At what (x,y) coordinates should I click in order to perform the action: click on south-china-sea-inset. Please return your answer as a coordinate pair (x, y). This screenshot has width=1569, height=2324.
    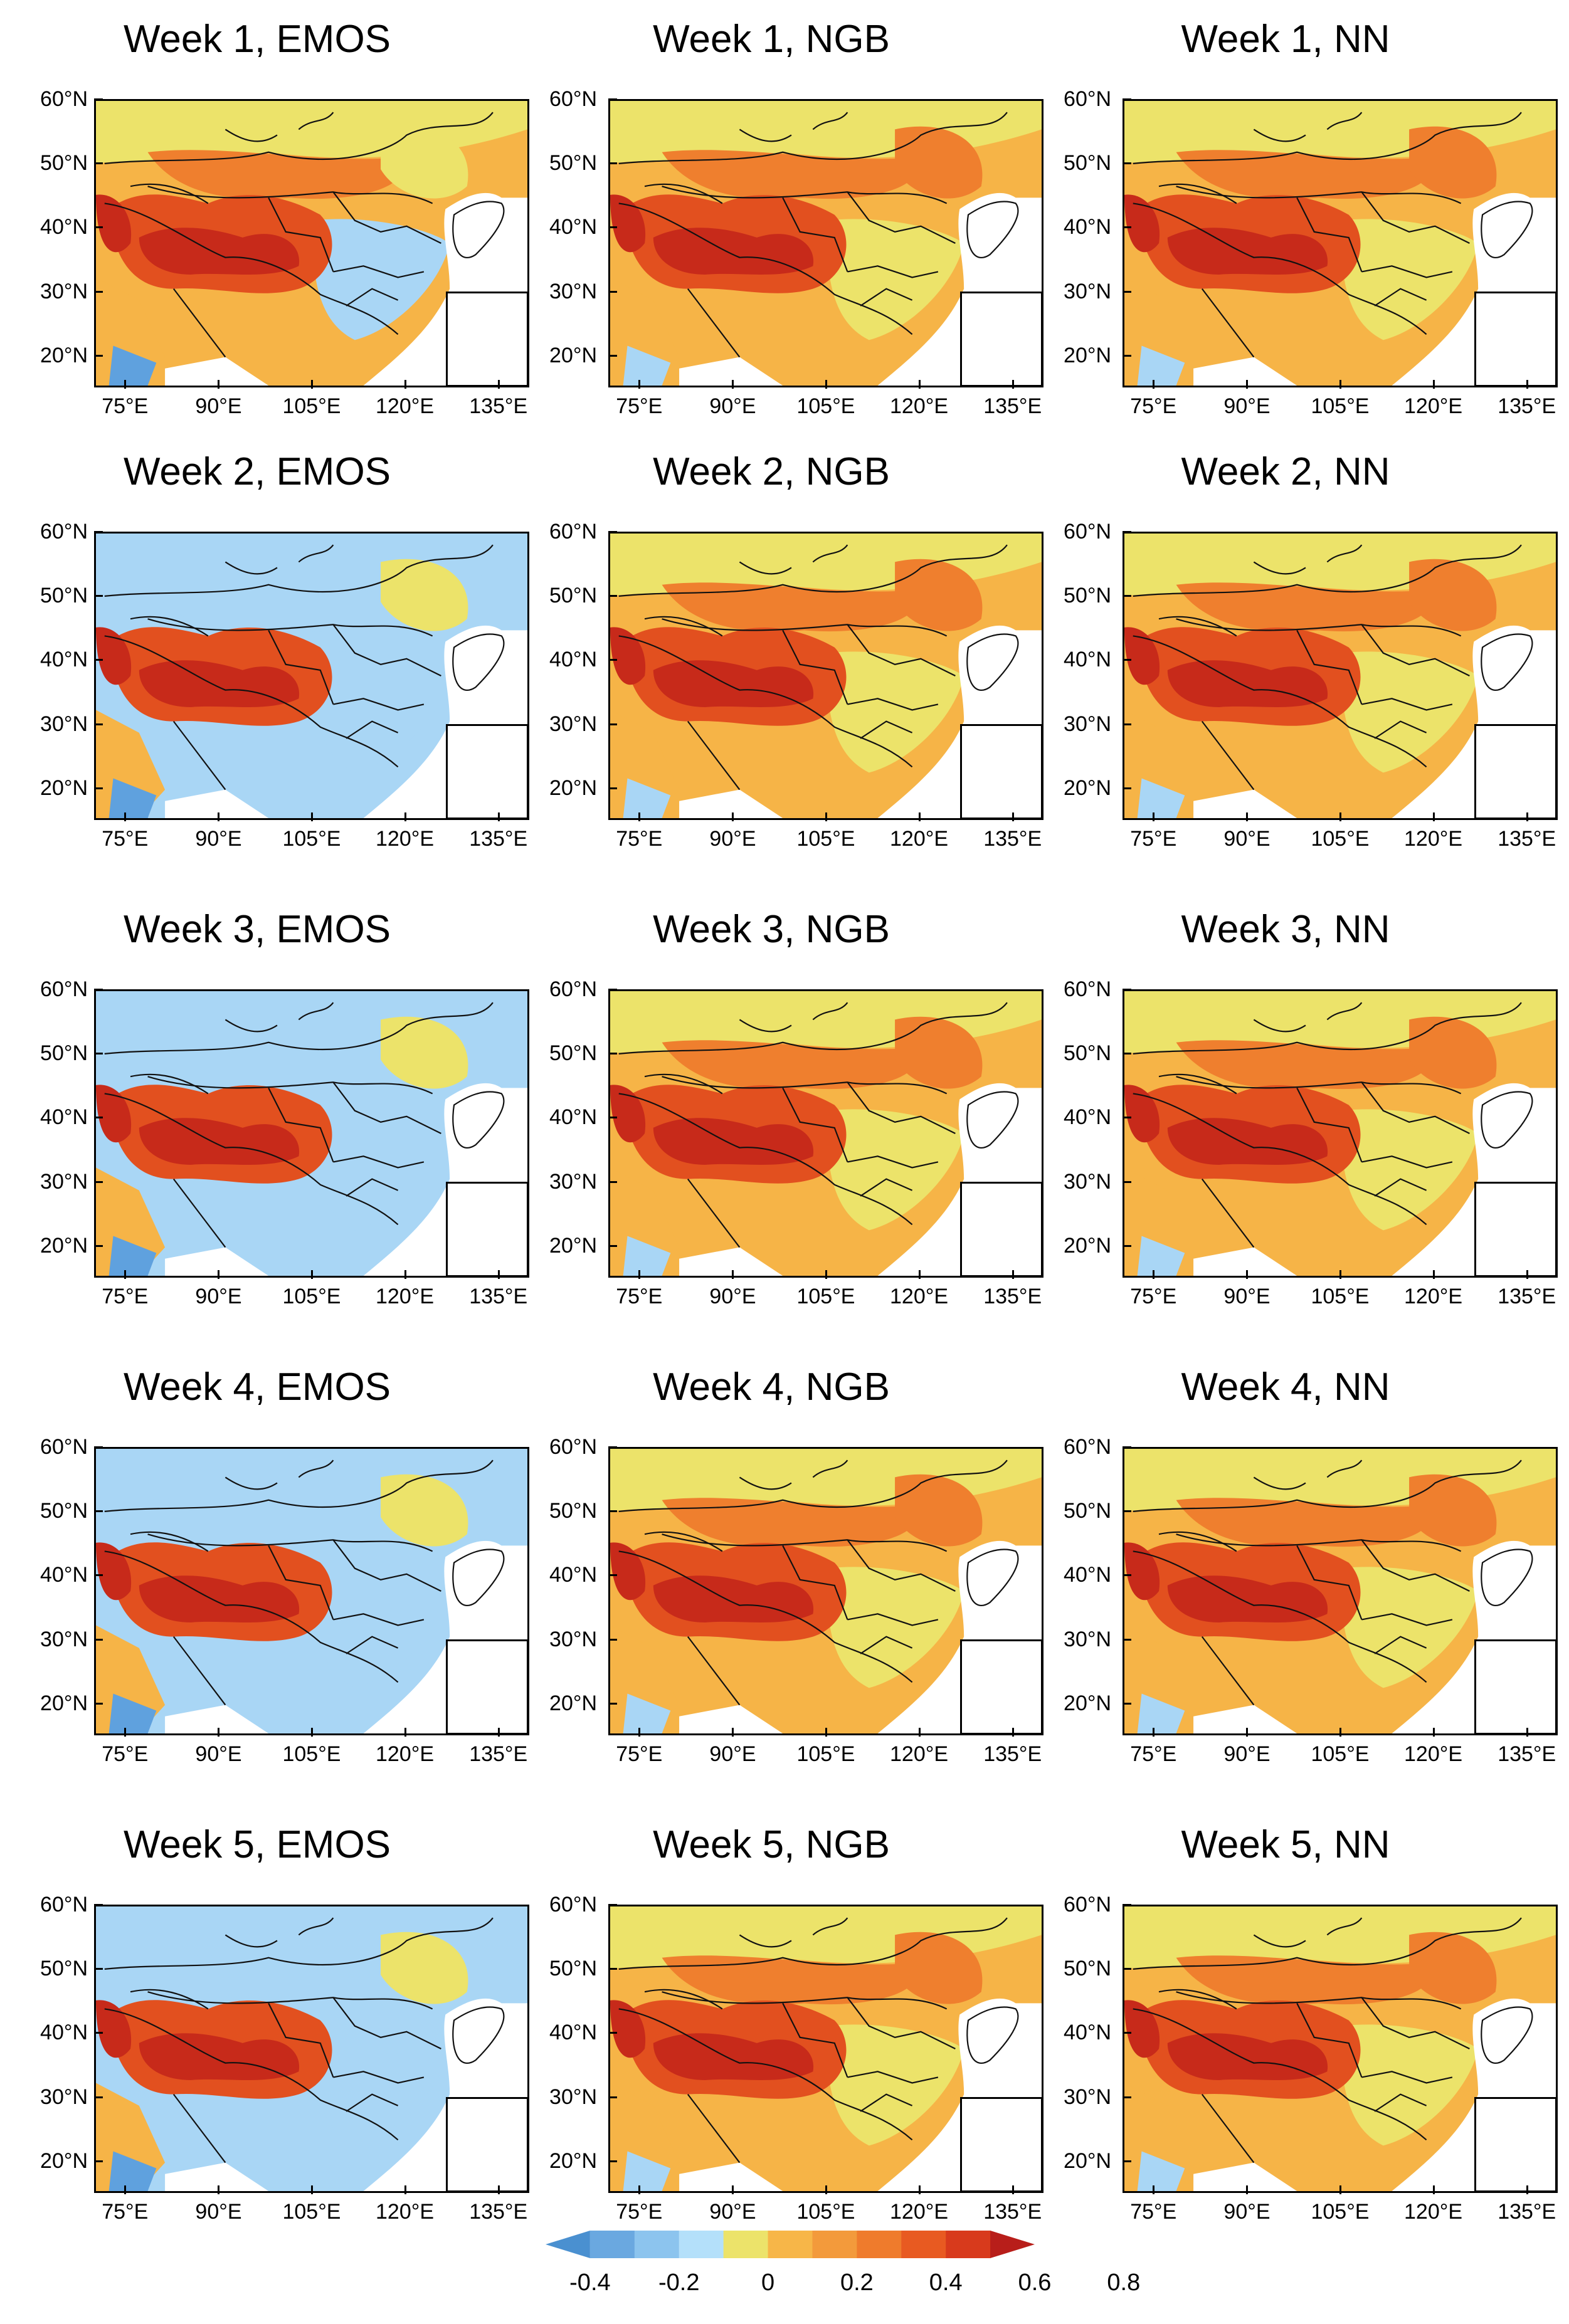
    Looking at the image, I should click on (486, 1229).